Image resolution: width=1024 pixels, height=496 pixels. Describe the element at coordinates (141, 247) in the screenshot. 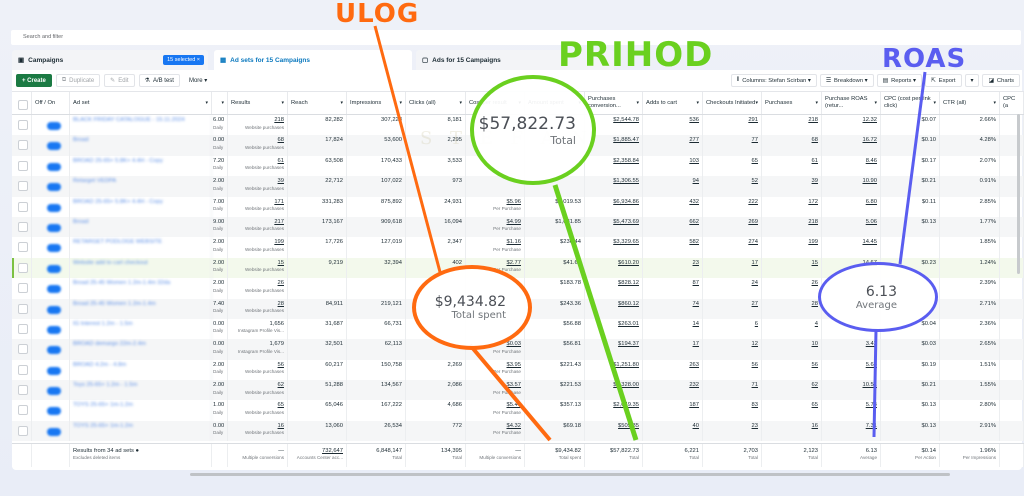

I see `ad-set-name-link: RETARGET PODLOGE WEBSITE` at that location.